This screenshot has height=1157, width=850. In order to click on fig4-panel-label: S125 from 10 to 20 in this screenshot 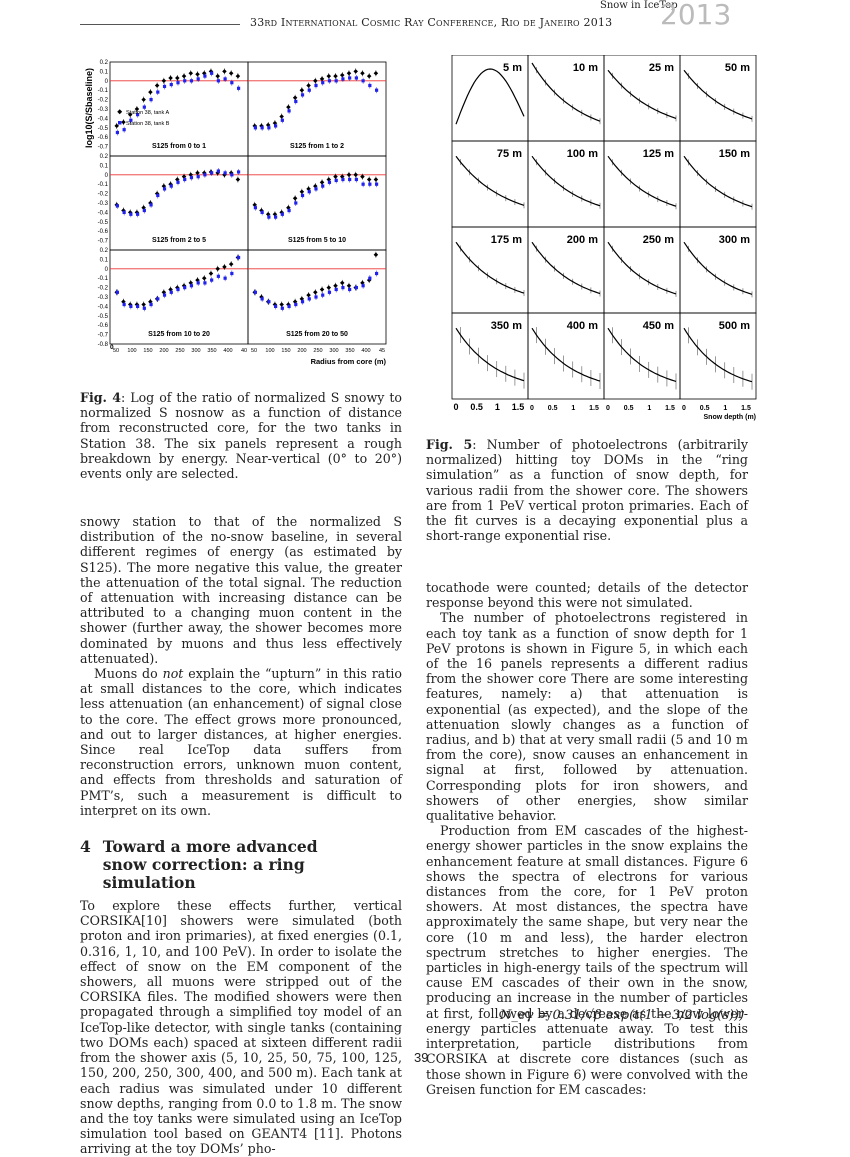, I will do `click(179, 334)`.